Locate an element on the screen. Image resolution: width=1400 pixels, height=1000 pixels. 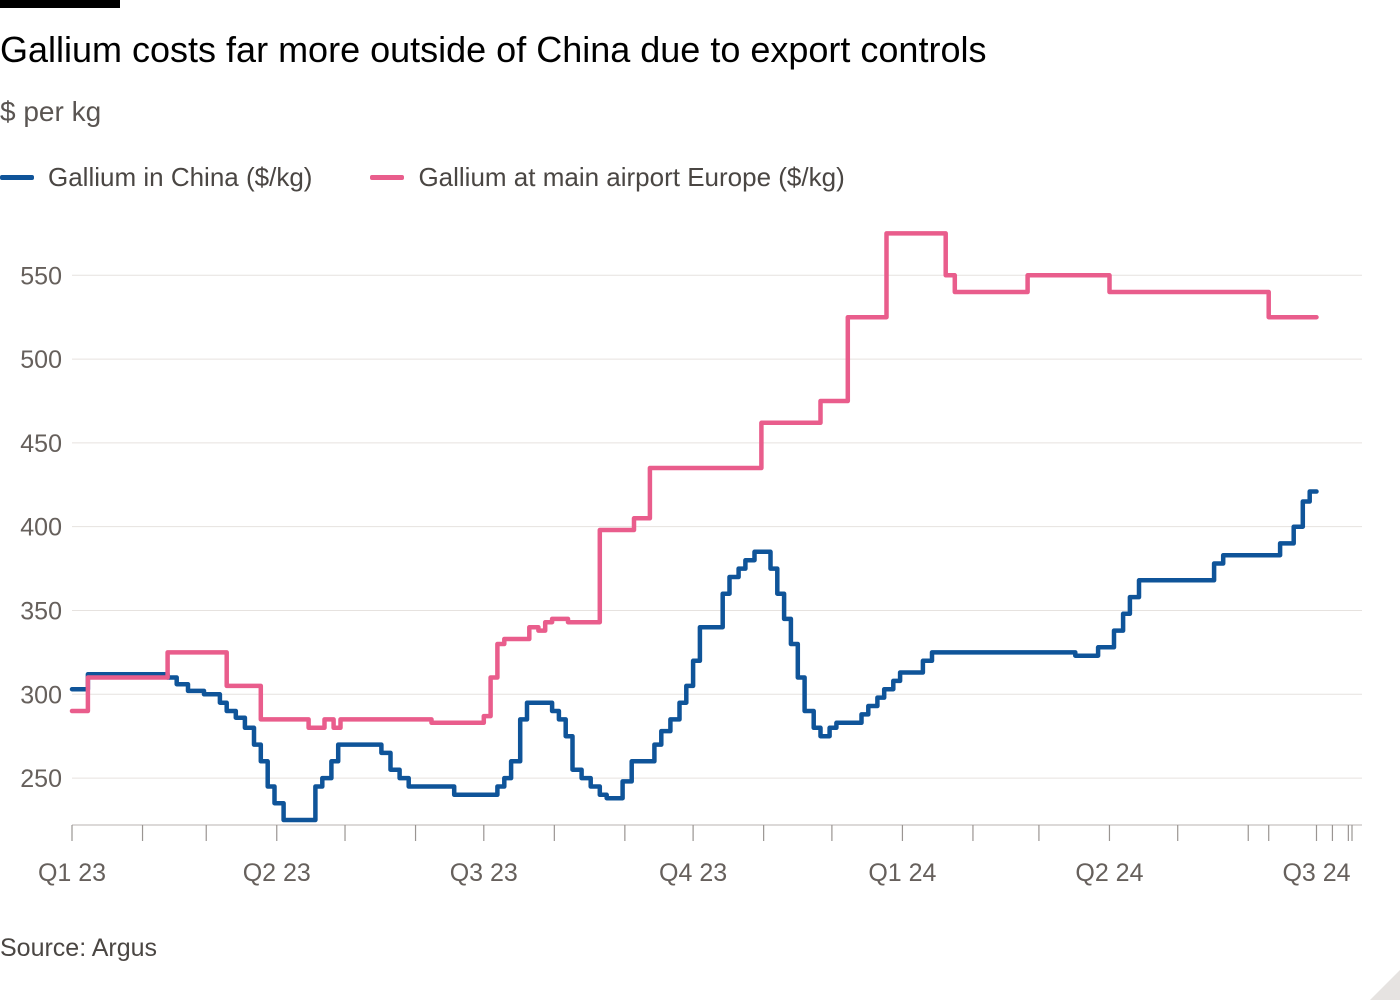
legend-item-china: Gallium in China ($/kg) is located at coordinates (156, 177).